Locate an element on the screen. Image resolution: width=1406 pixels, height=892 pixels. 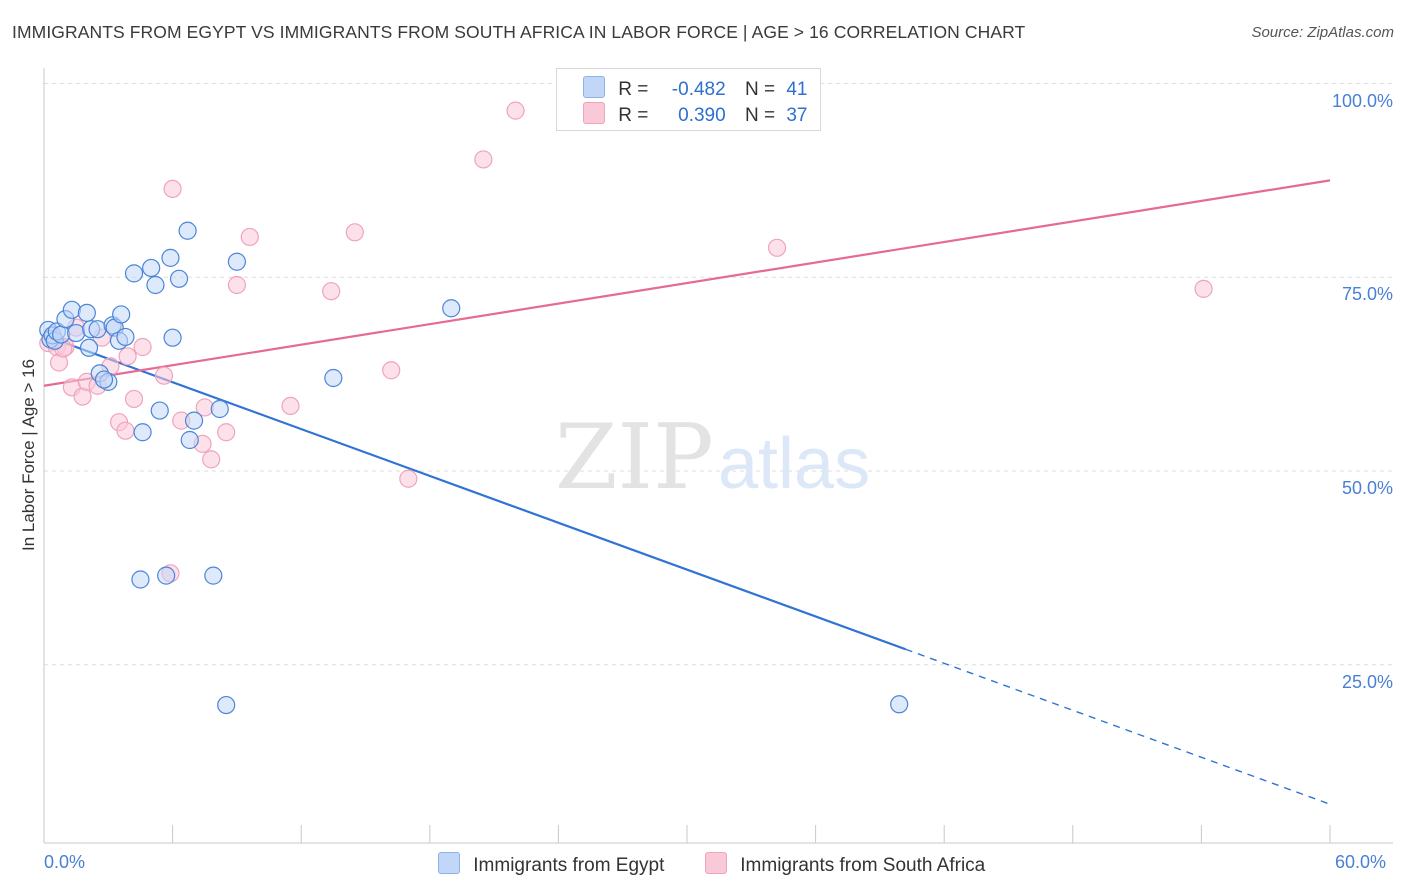
y-axis-label: In Labor Force | Age > 16 is located at coordinates (28, 455).